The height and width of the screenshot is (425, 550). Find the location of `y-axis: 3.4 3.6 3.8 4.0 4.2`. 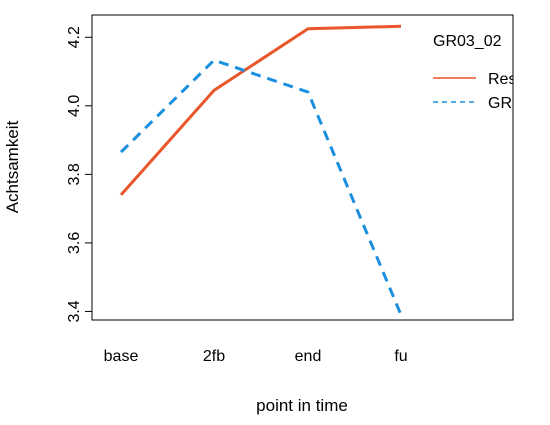

y-axis: 3.4 3.6 3.8 4.0 4.2 is located at coordinates (79, 174).